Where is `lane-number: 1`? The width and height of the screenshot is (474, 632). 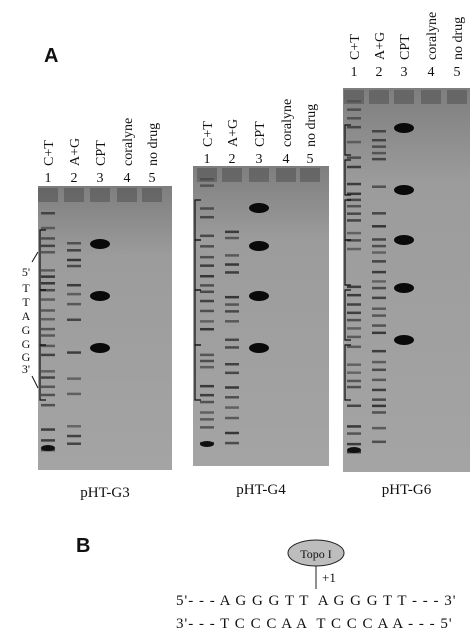
lane-number: 1 is located at coordinates (207, 159).